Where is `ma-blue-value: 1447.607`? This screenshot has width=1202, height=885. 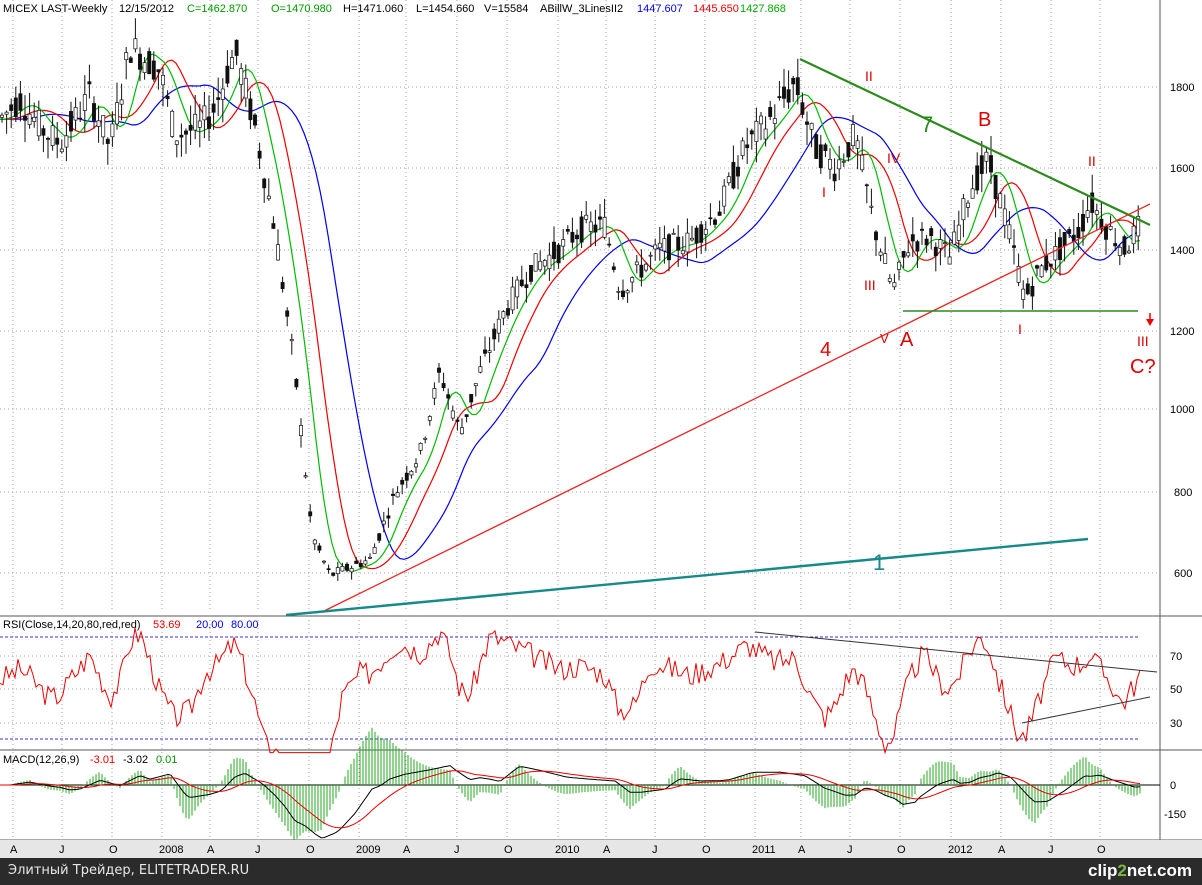
ma-blue-value: 1447.607 is located at coordinates (660, 9).